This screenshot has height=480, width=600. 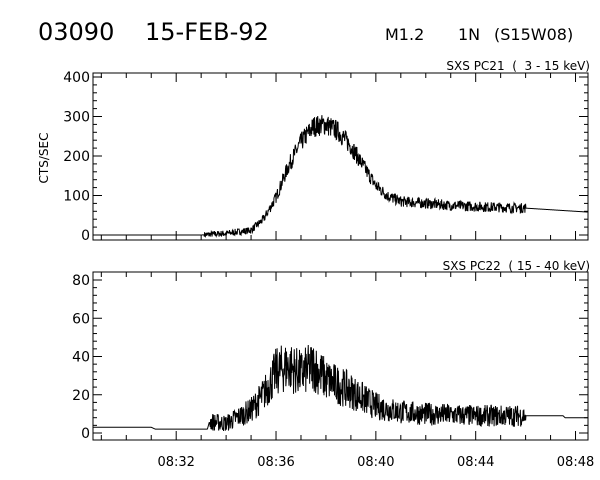 I want to click on x-tick-label: 08:48, so click(x=575, y=462).